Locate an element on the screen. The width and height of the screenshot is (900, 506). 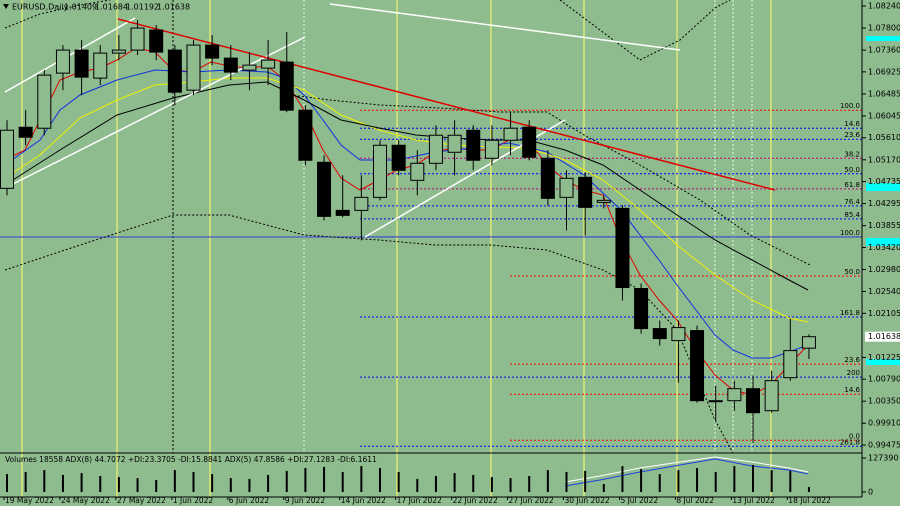
y-tick-label: 1.08240 is located at coordinates (884, 6).